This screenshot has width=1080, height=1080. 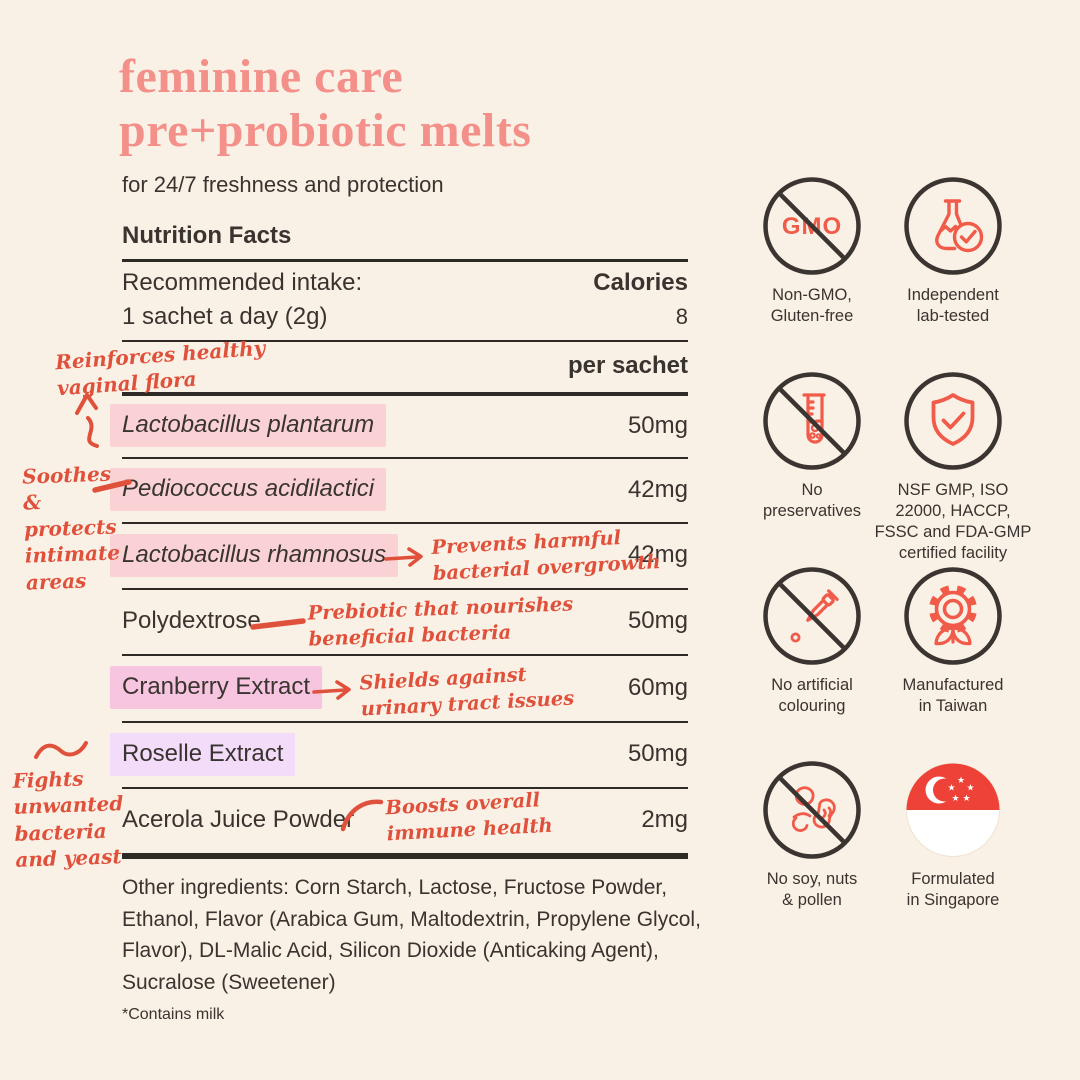 What do you see at coordinates (812, 890) in the screenshot?
I see `badge-label: No soy, nuts & pollen` at bounding box center [812, 890].